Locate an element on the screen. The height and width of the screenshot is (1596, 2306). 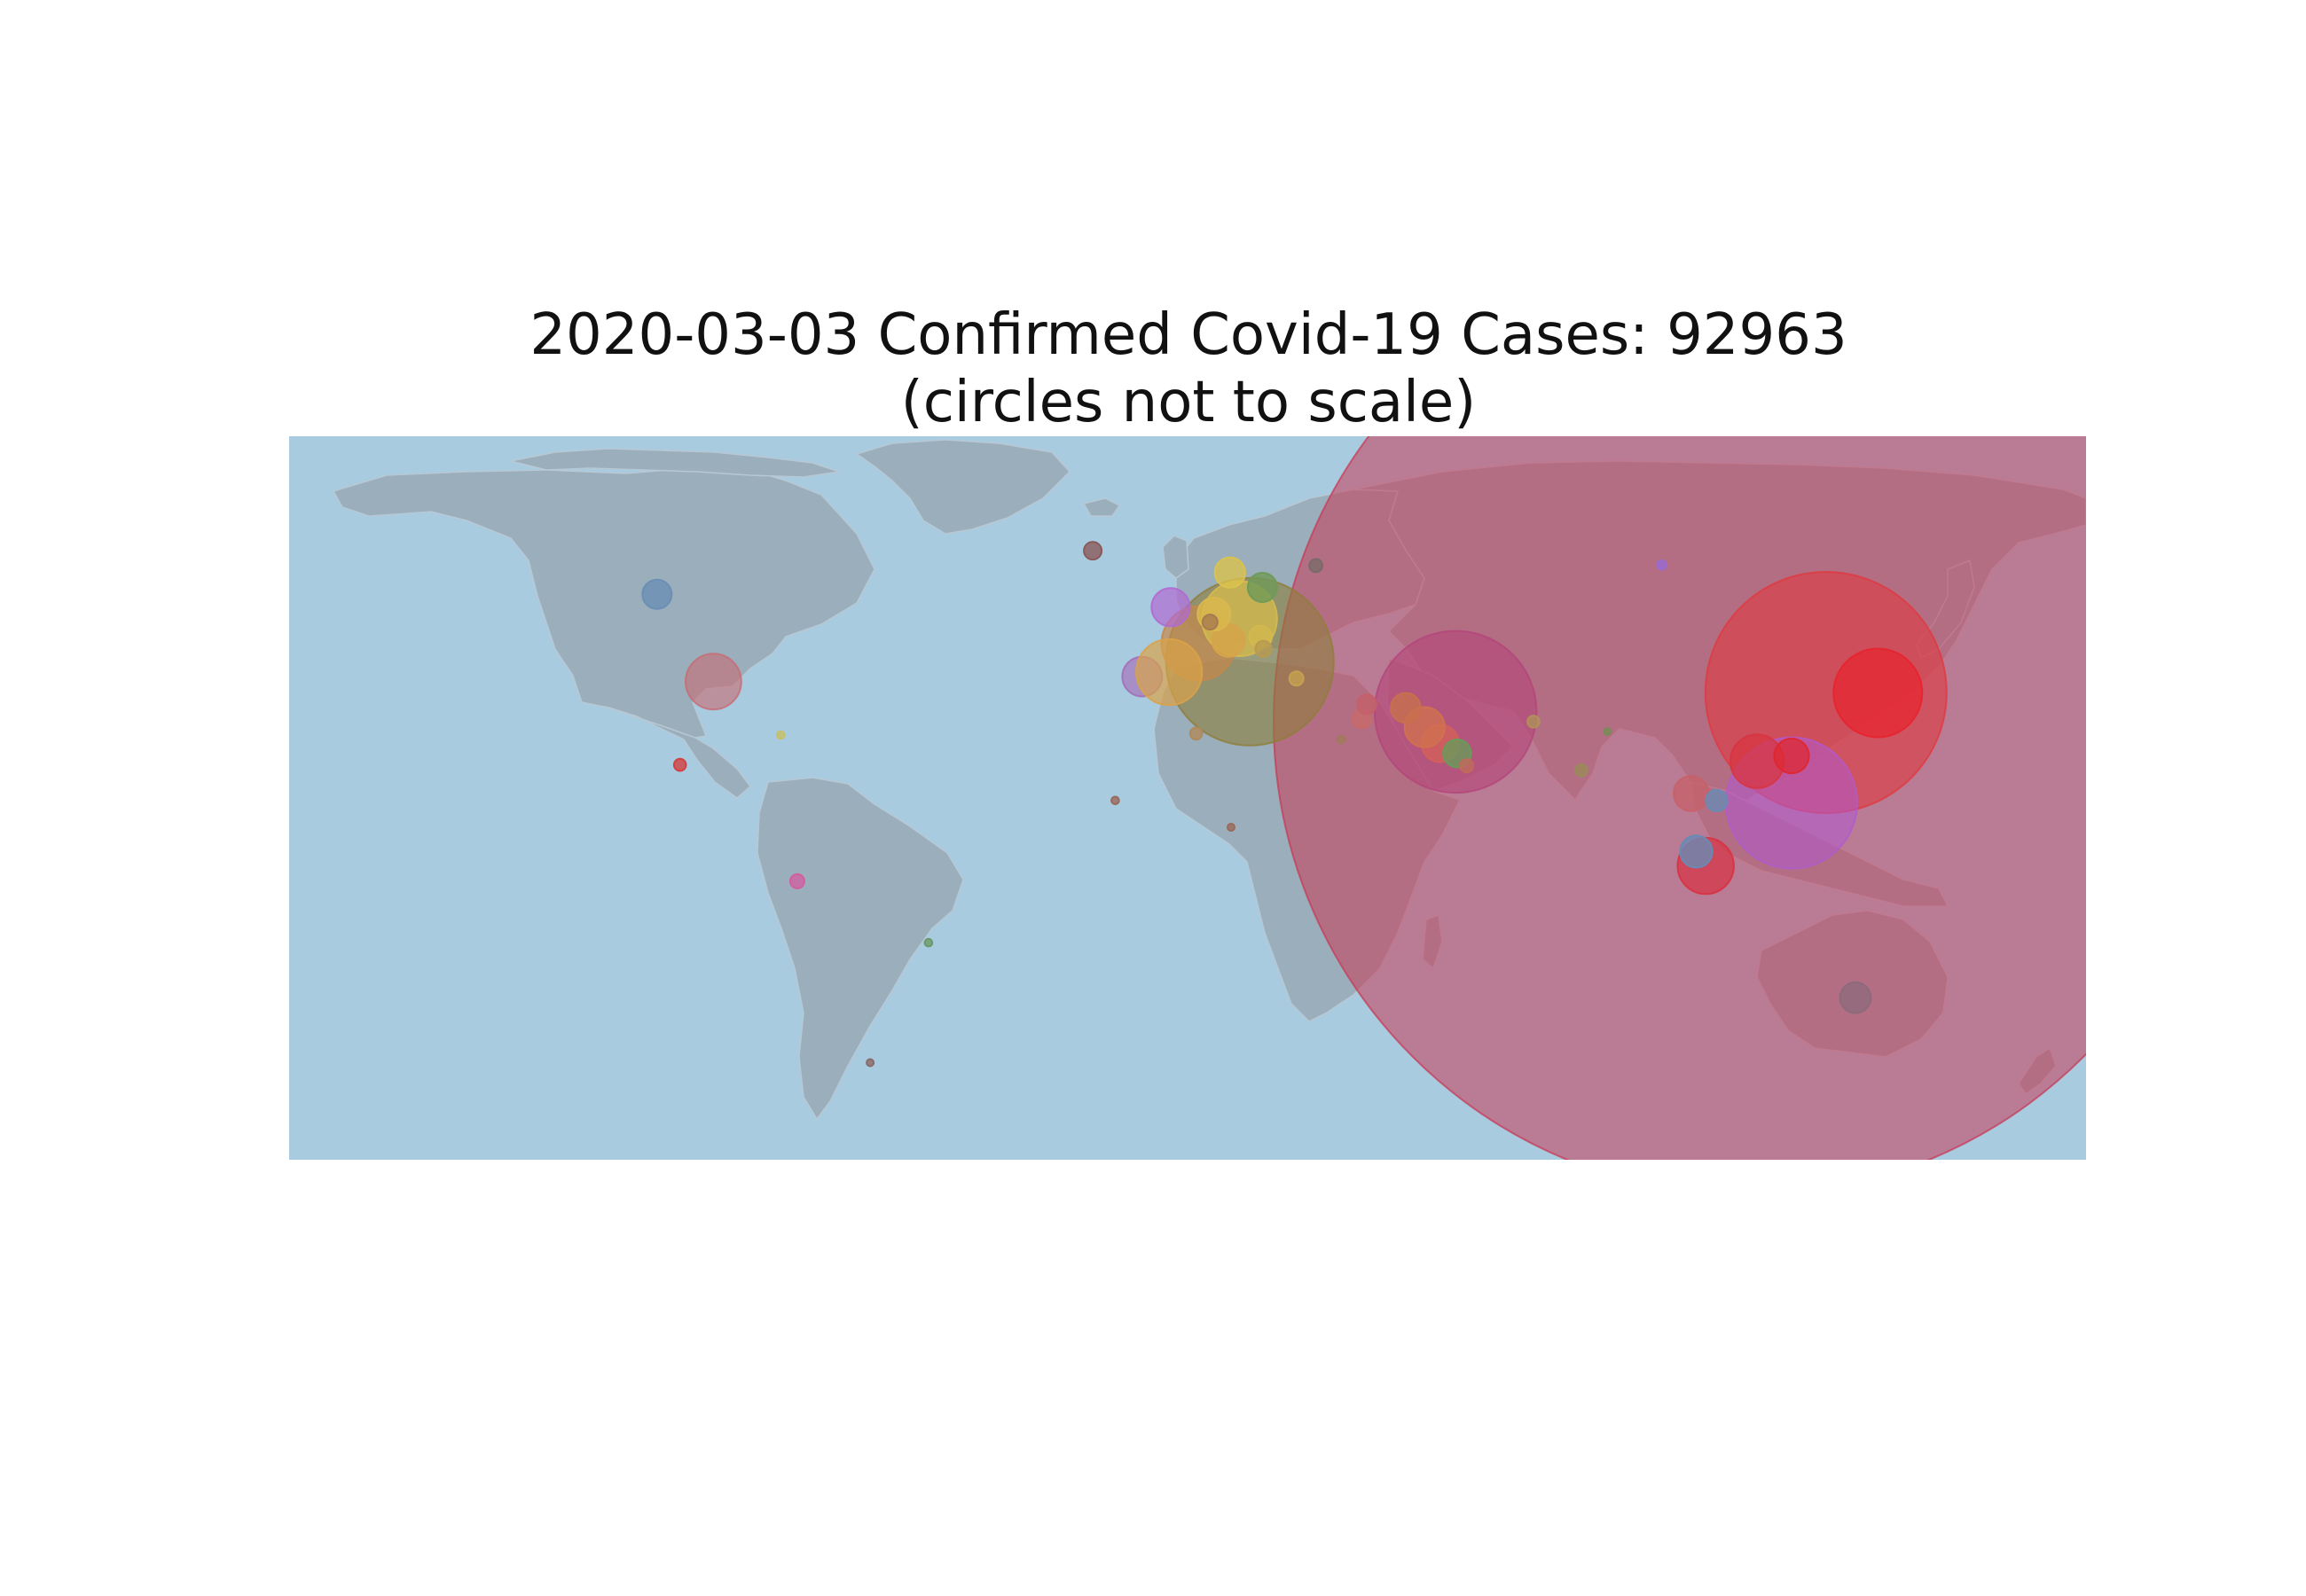
land-iceland is located at coordinates (1101, 507).